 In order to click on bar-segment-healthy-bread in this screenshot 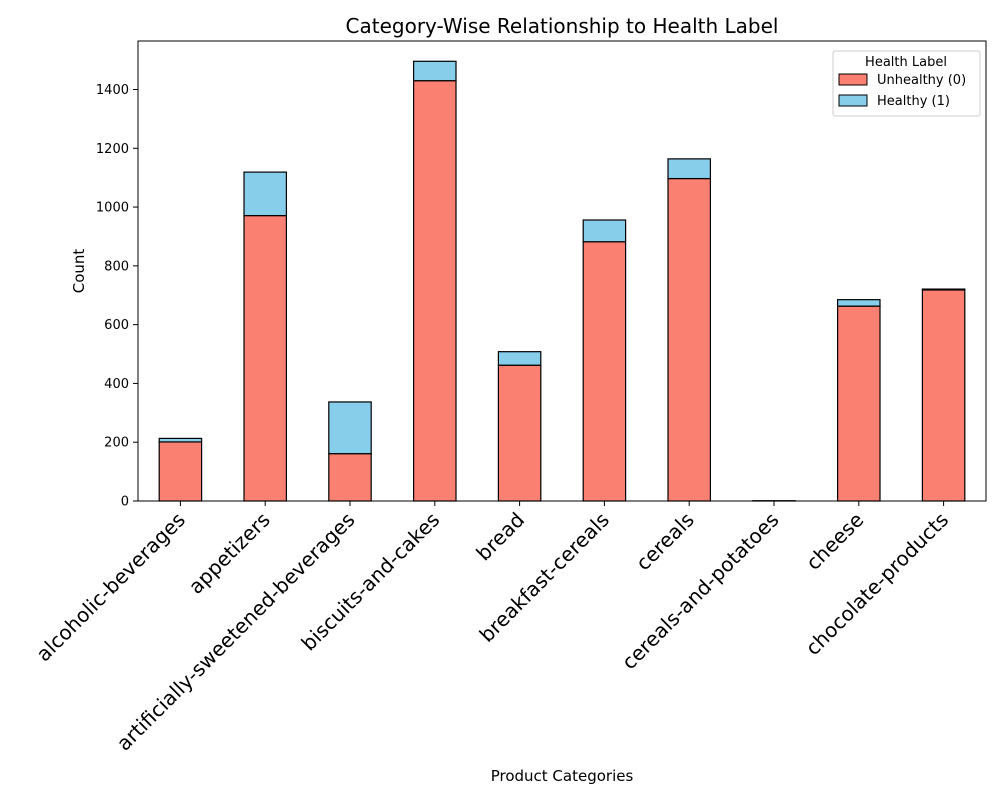, I will do `click(519, 358)`.